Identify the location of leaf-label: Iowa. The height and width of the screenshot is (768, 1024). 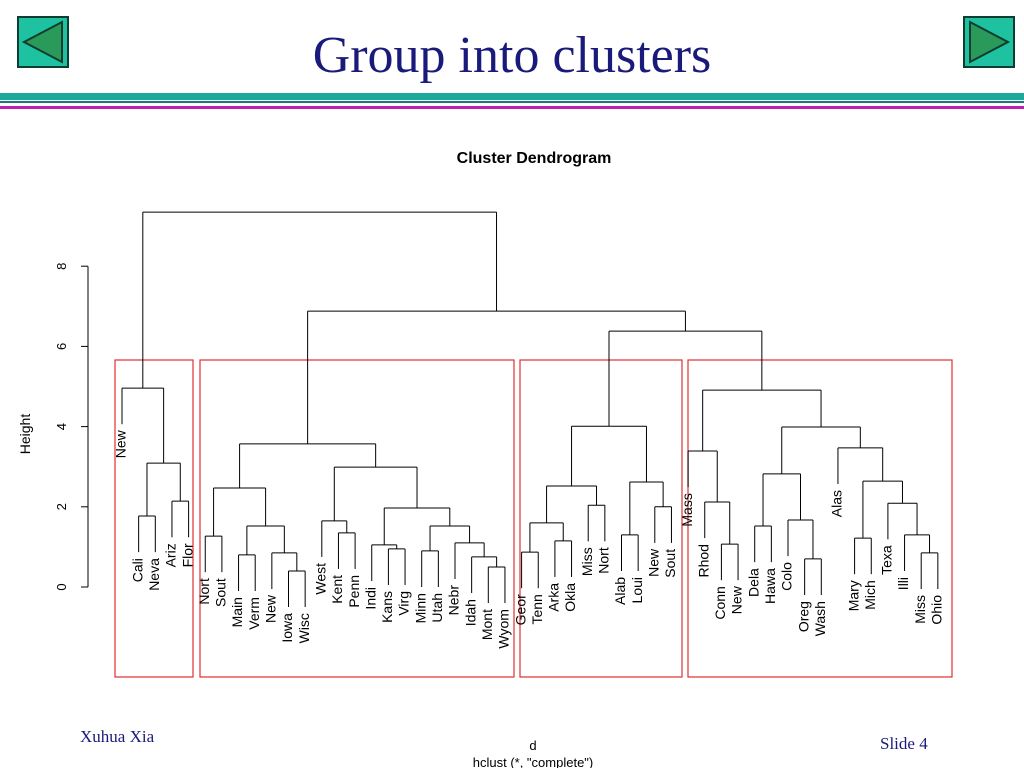
(287, 628).